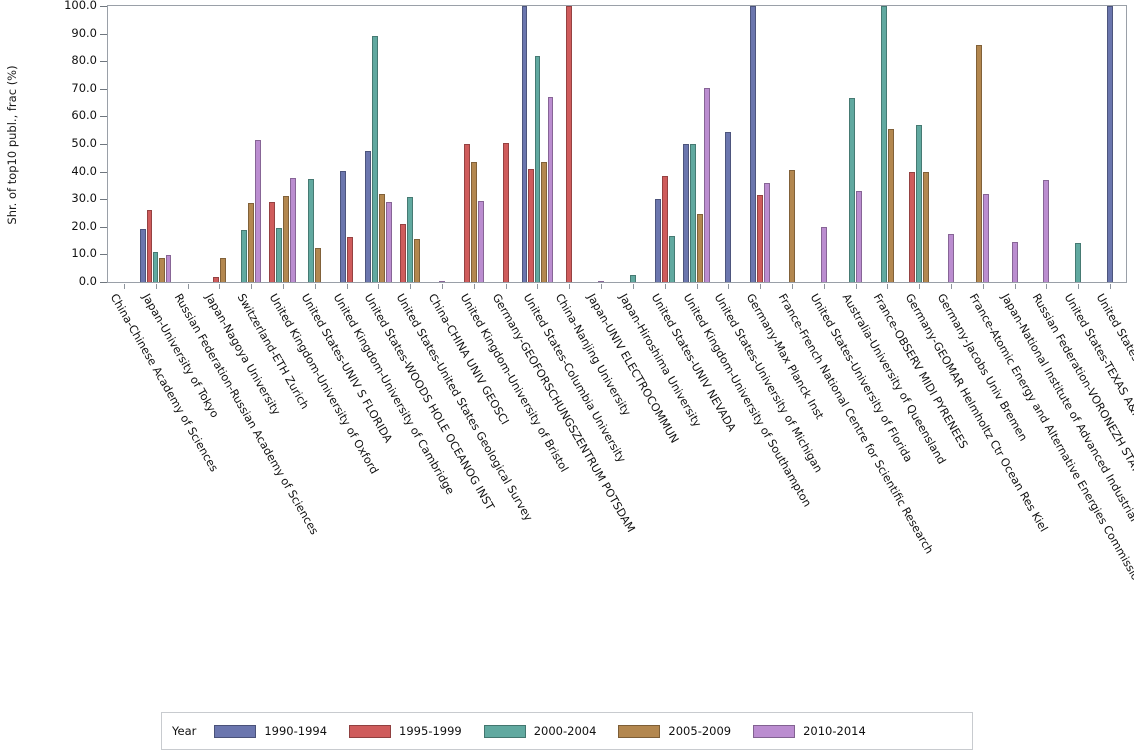 The height and width of the screenshot is (756, 1134). Describe the element at coordinates (184, 731) in the screenshot. I see `legend-title: Year` at that location.